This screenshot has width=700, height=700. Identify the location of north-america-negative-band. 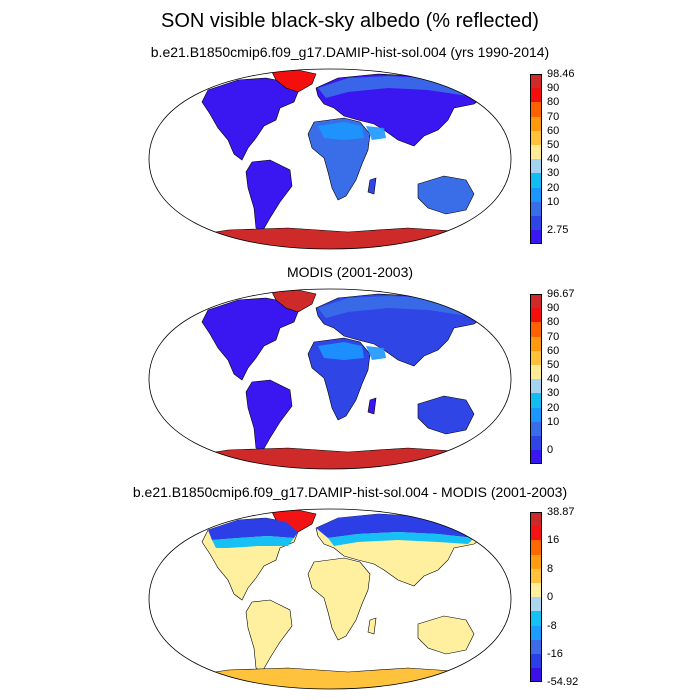
(253, 529).